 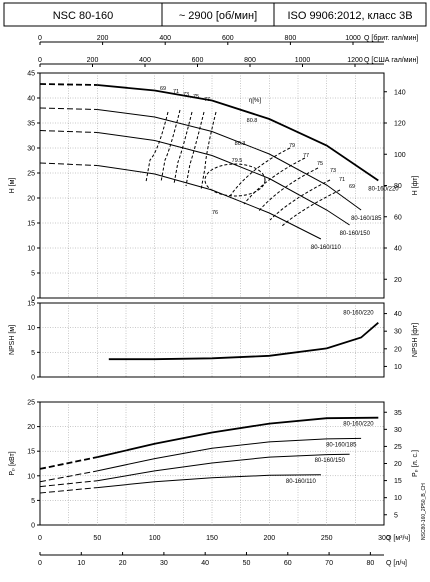 I want to click on head-y-tick-label: 45, so click(x=31, y=74).